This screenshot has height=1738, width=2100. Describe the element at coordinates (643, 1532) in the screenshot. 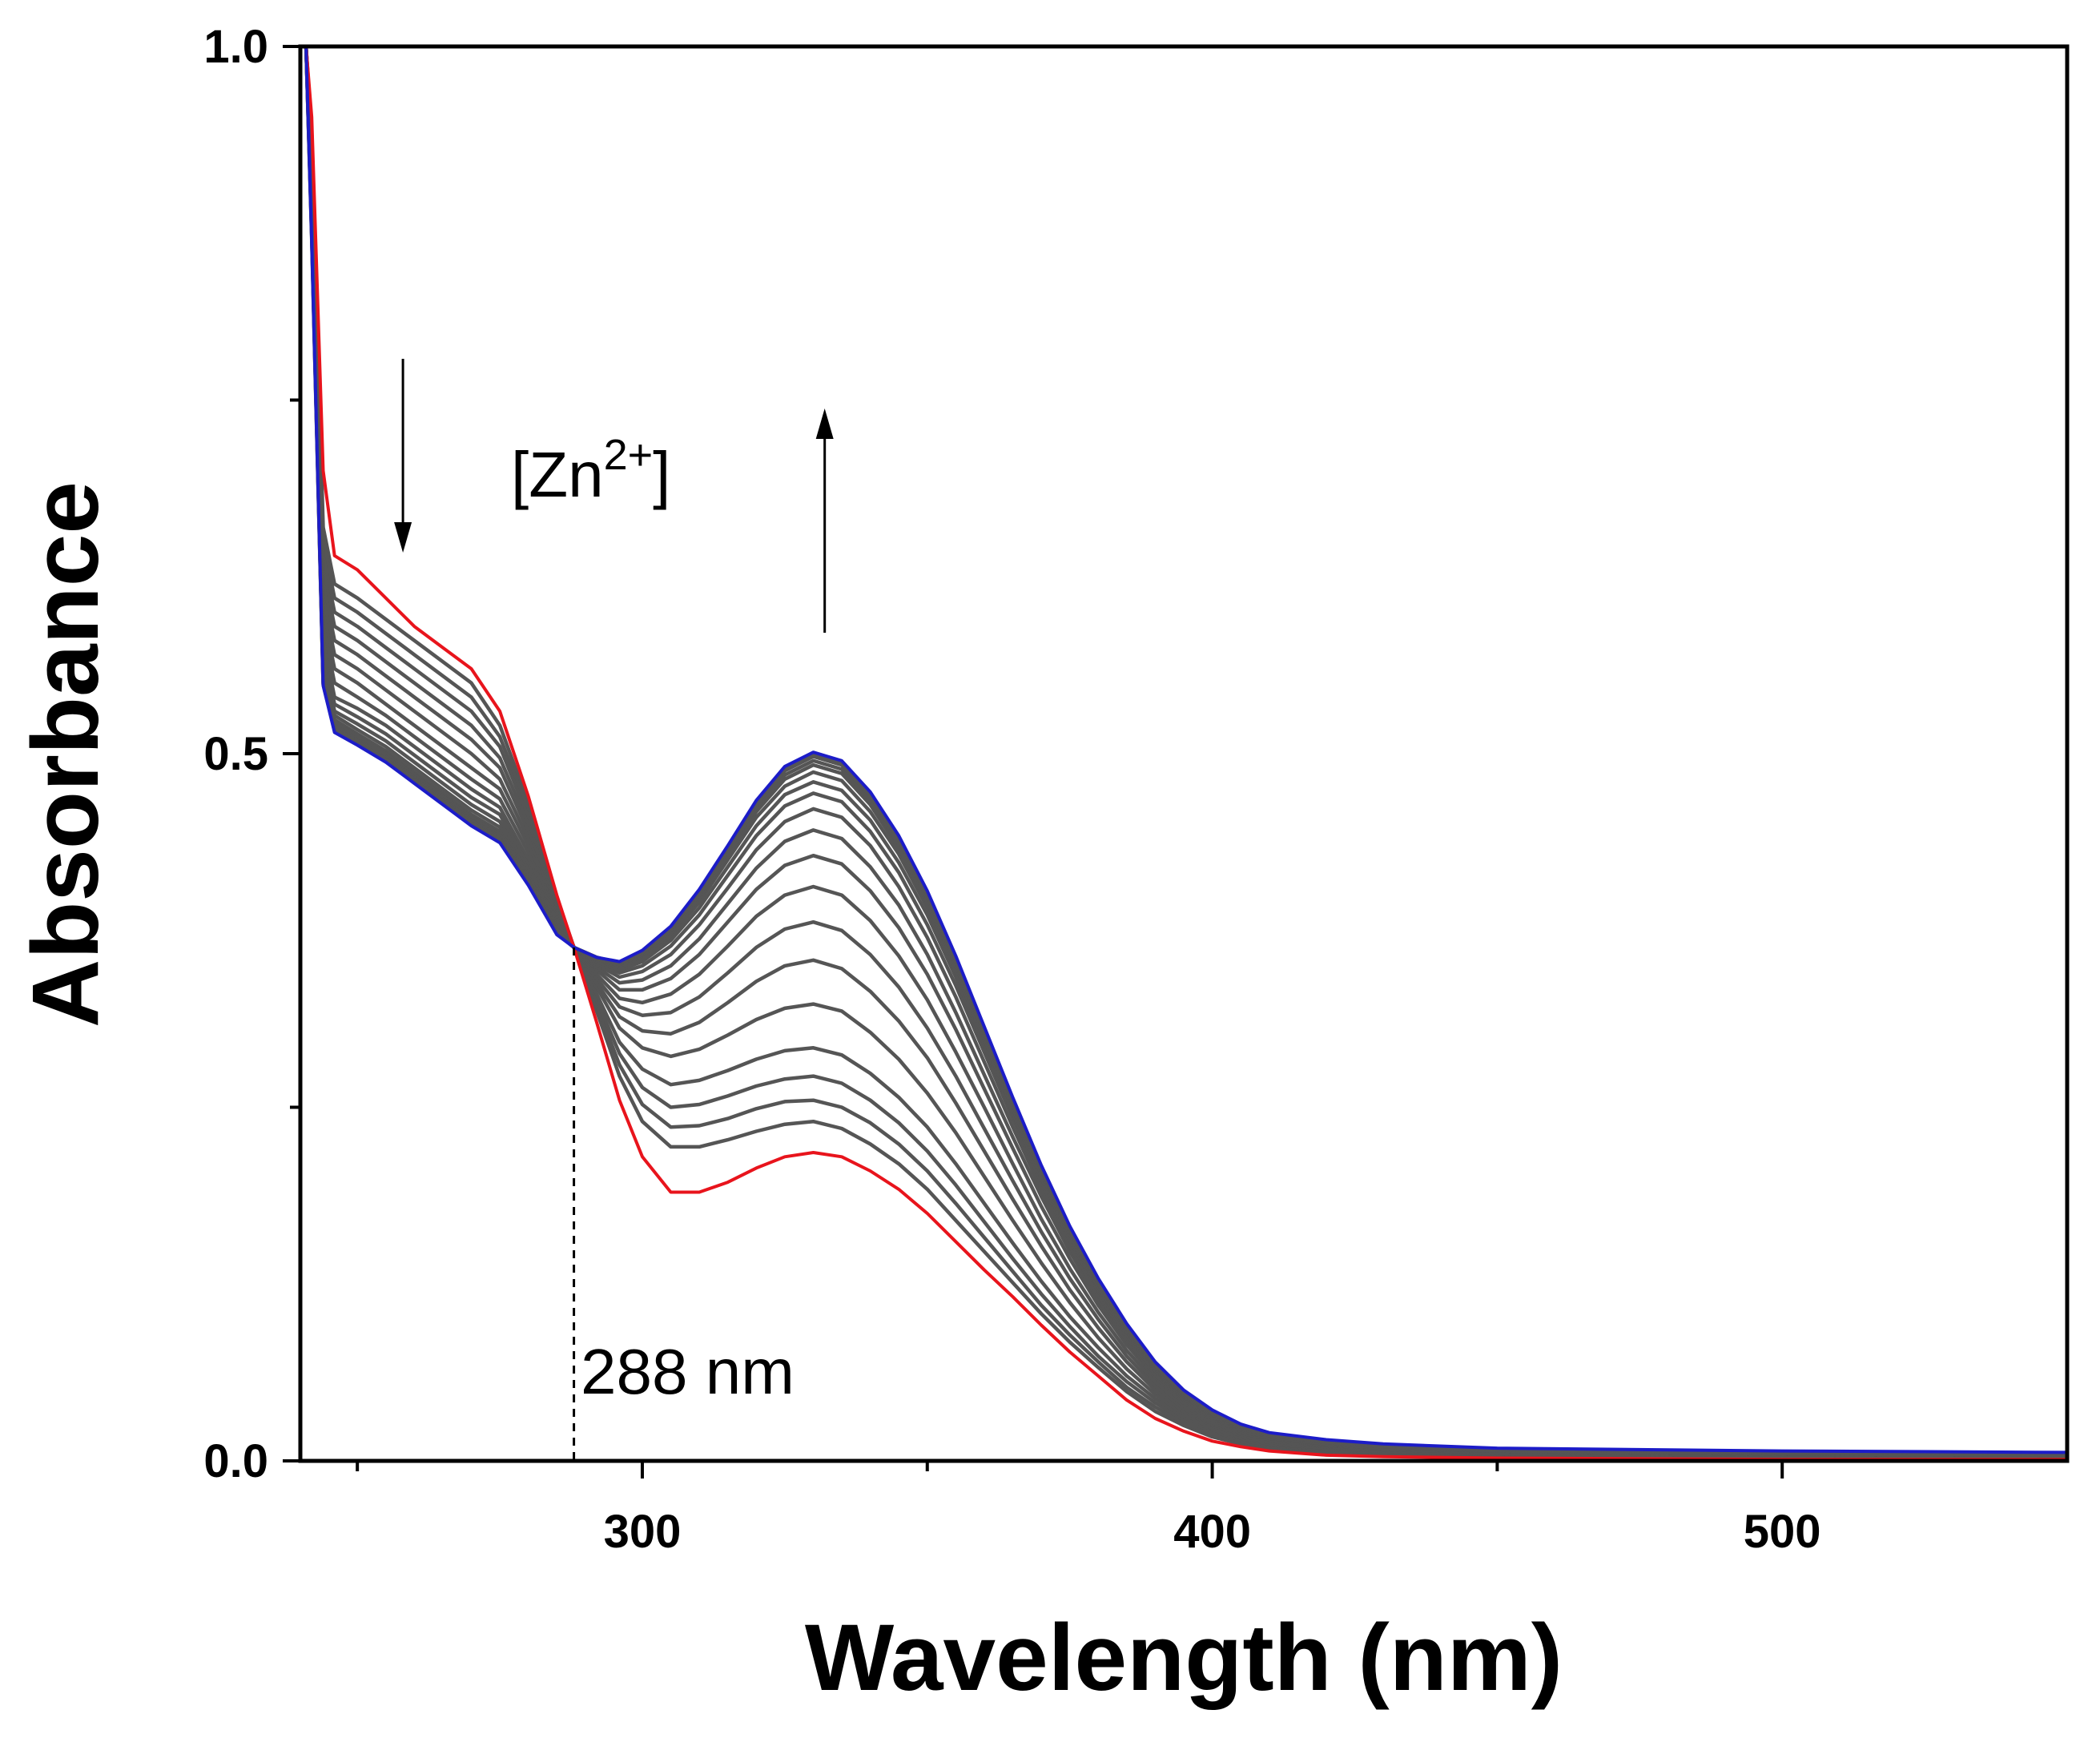

I see `x-tick-label: 300` at that location.